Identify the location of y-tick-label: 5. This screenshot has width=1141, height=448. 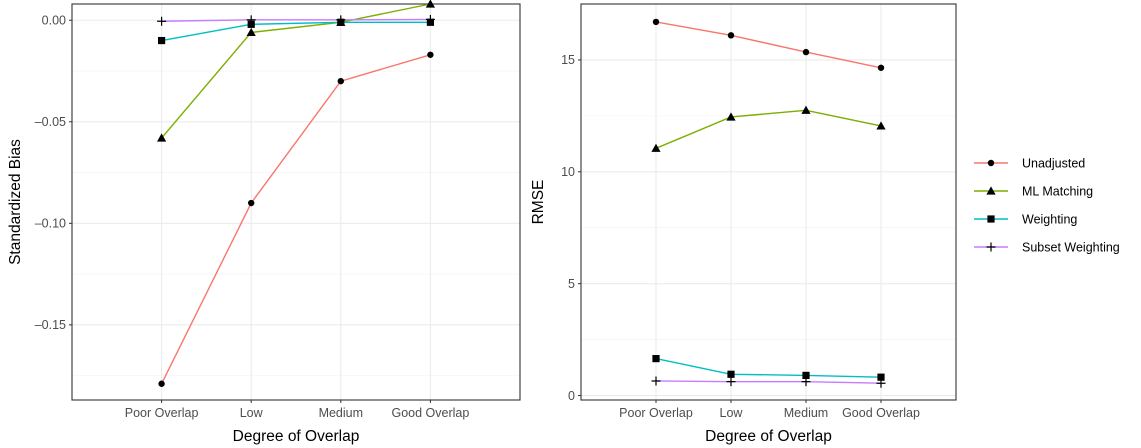
(571, 284).